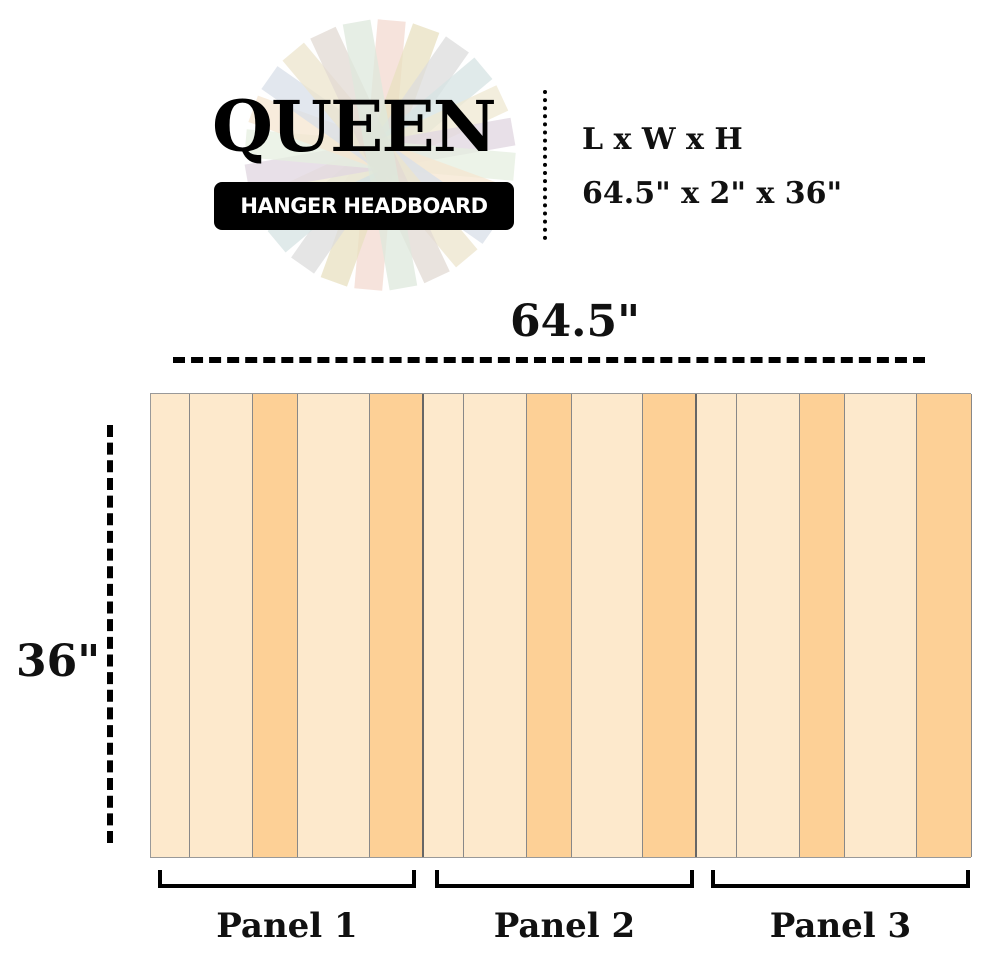  I want to click on width-label: 64.5", so click(575, 321).